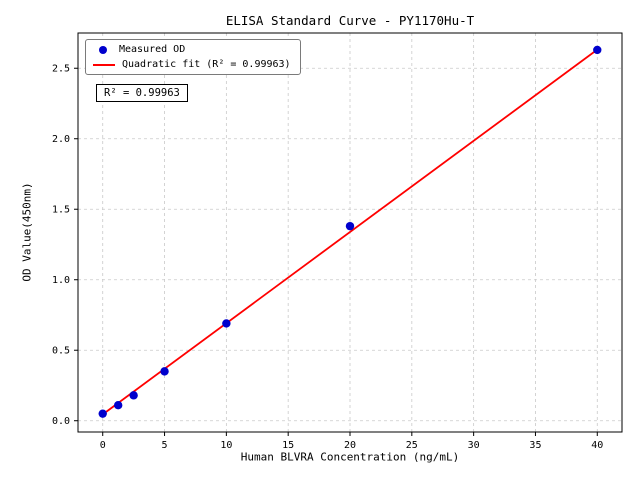 The height and width of the screenshot is (480, 640). I want to click on svg-text: 25, so click(412, 445).